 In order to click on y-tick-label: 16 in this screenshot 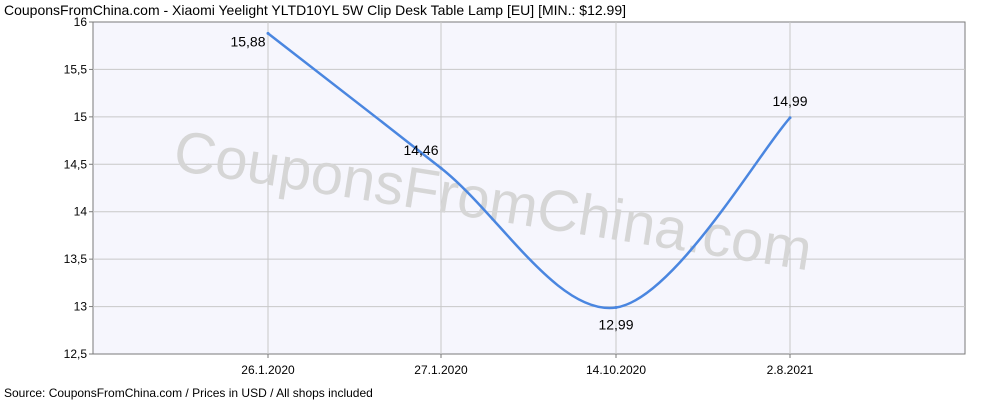, I will do `click(81, 22)`.